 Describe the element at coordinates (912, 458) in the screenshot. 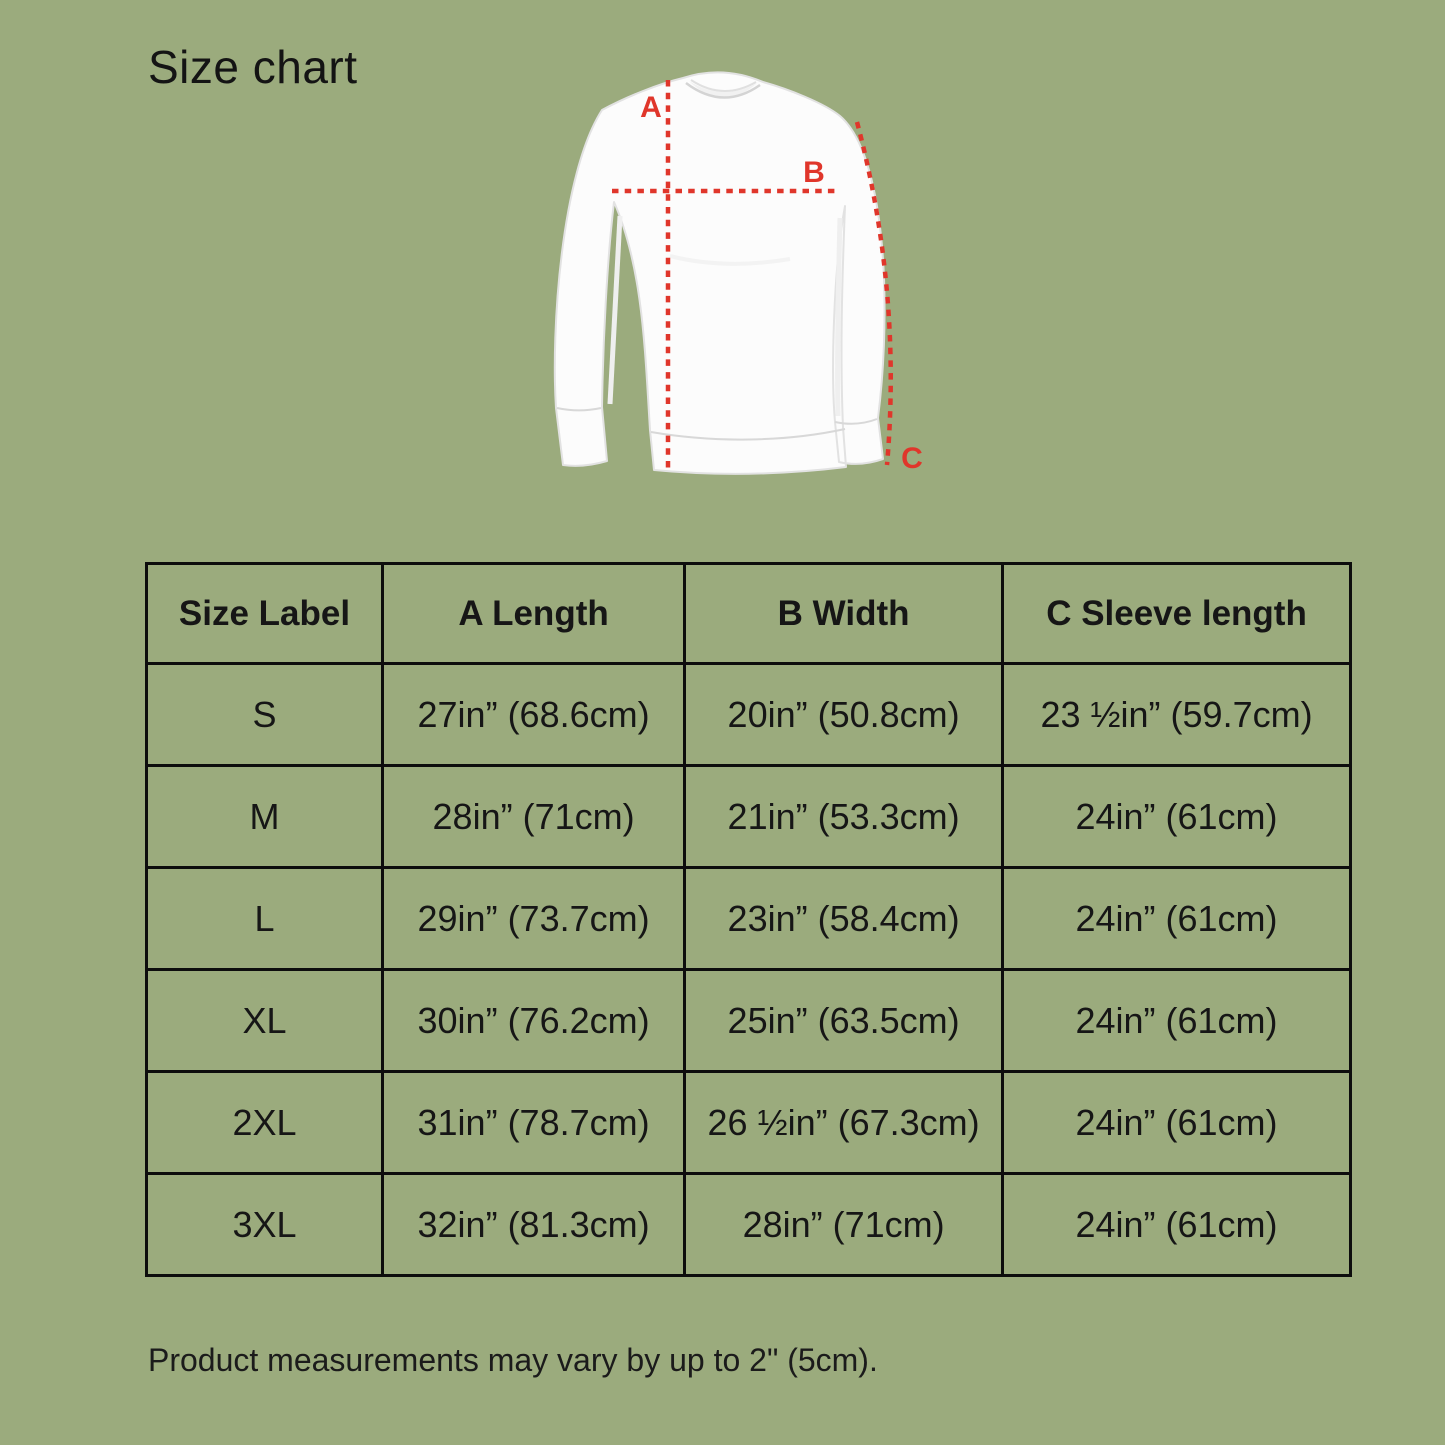

I see `measurement-label-c: C` at that location.